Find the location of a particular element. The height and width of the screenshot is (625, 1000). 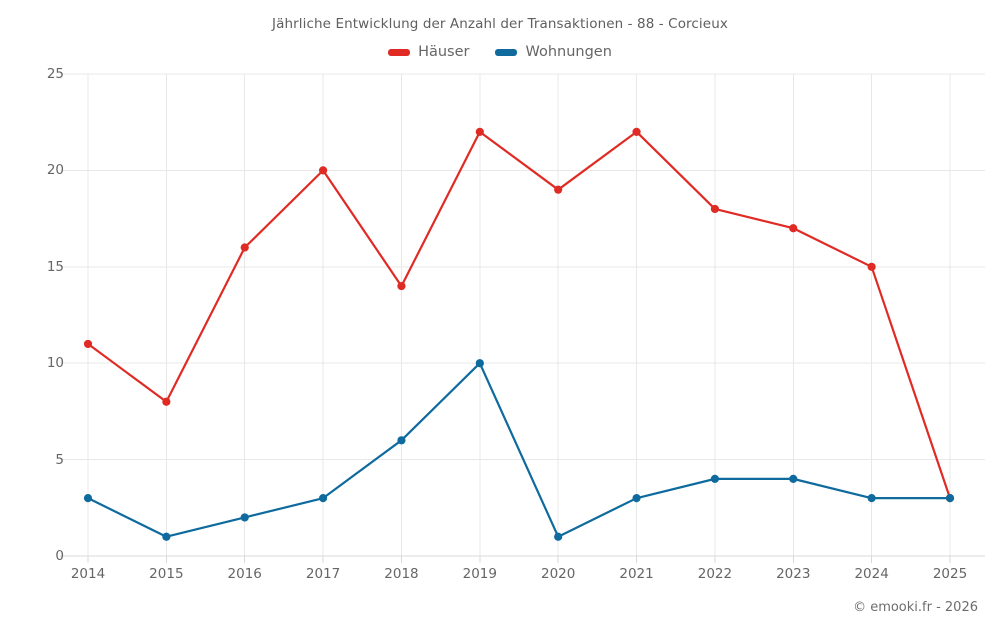

y-axis-tick-label: 10 is located at coordinates (55, 363).